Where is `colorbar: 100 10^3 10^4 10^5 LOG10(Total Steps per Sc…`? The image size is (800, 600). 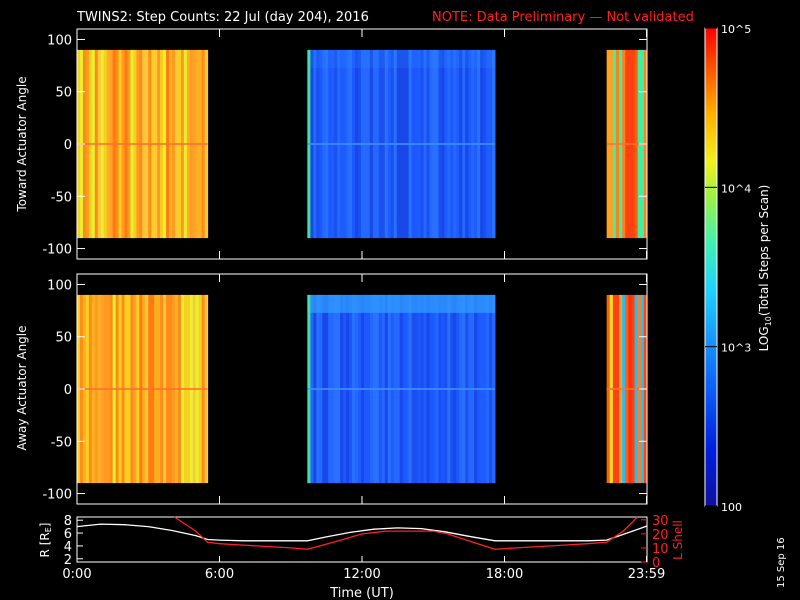
colorbar: 100 10^3 10^4 10^5 LOG10(Total Steps per Sc… is located at coordinates (738, 268).